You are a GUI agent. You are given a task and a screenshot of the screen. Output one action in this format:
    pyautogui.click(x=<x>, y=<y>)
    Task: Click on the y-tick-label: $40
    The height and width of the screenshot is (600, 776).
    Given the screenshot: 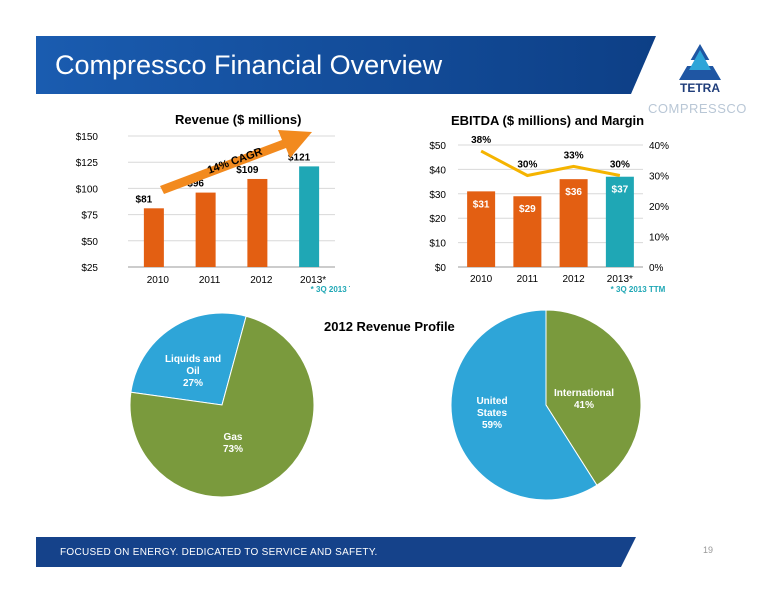 What is the action you would take?
    pyautogui.click(x=437, y=170)
    